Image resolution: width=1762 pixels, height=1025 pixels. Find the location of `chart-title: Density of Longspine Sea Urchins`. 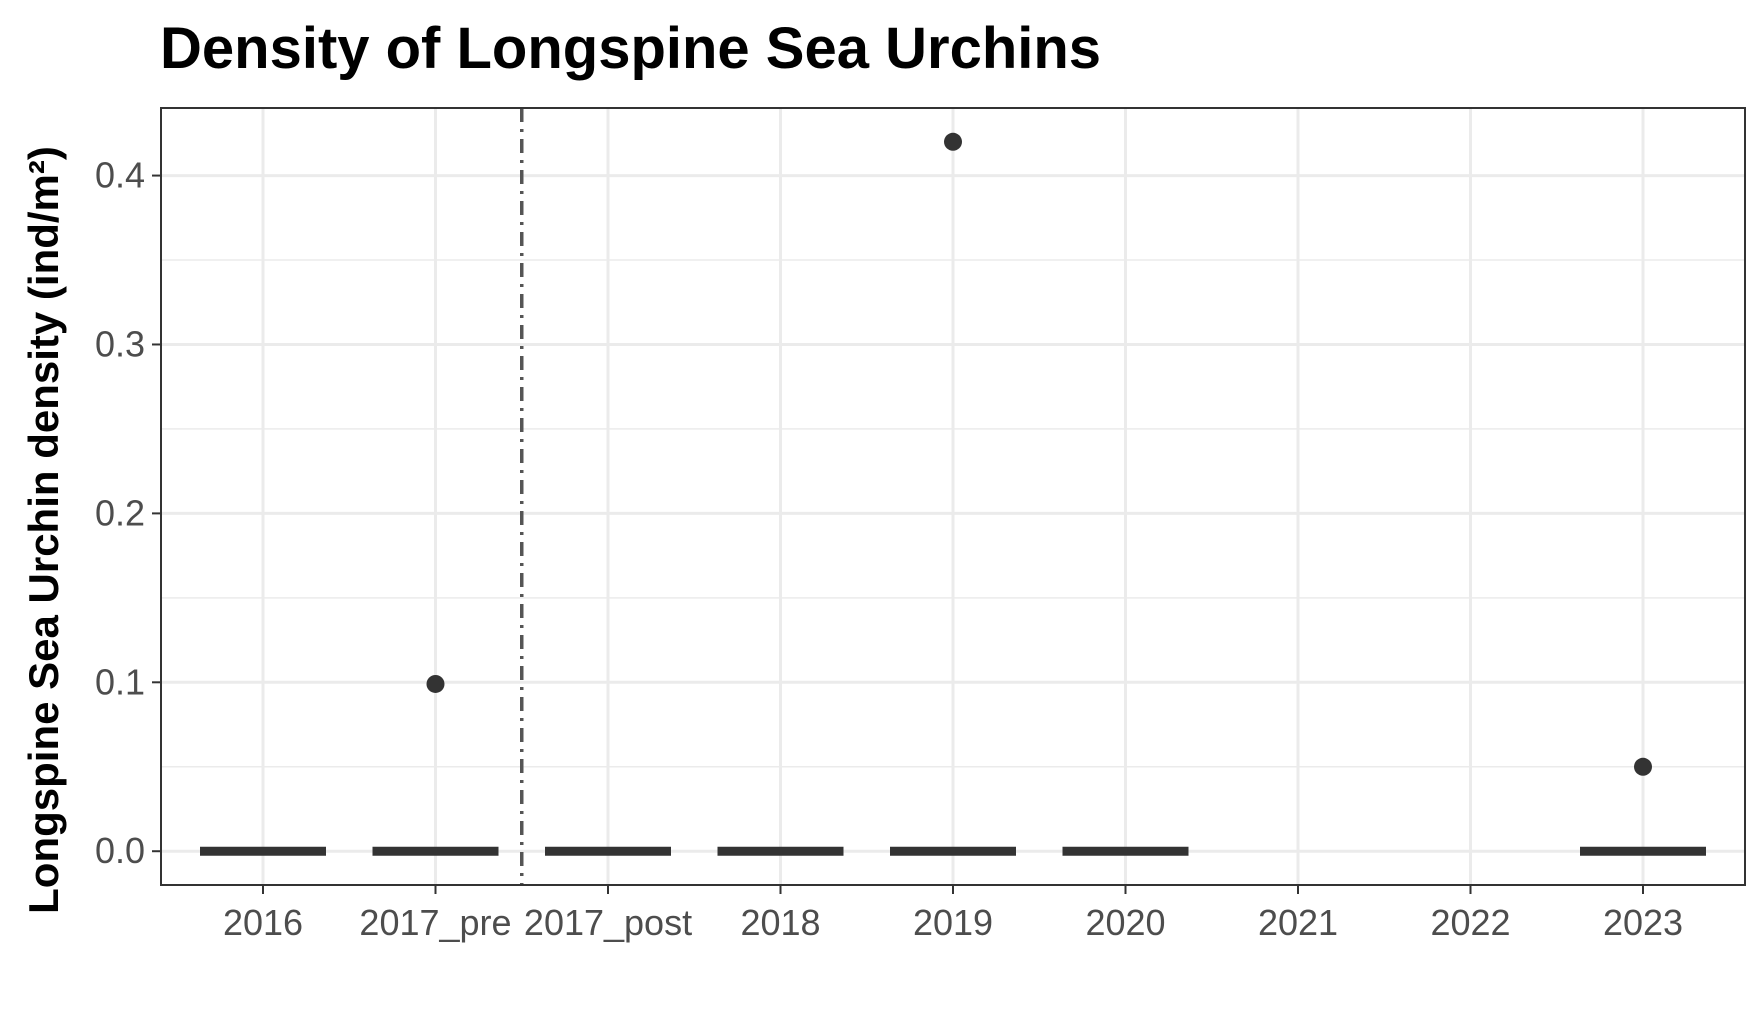

chart-title: Density of Longspine Sea Urchins is located at coordinates (630, 48).